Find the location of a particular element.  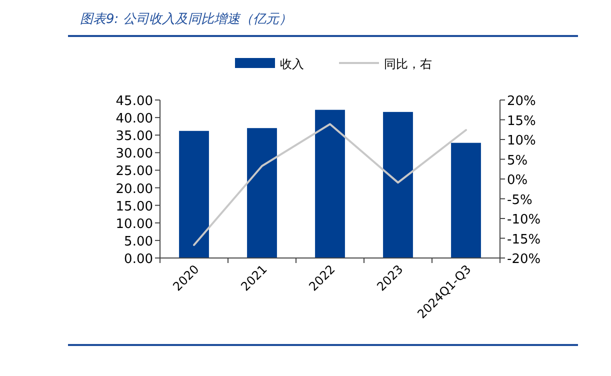

y-tick-label: 0.00 is located at coordinates (138, 259).